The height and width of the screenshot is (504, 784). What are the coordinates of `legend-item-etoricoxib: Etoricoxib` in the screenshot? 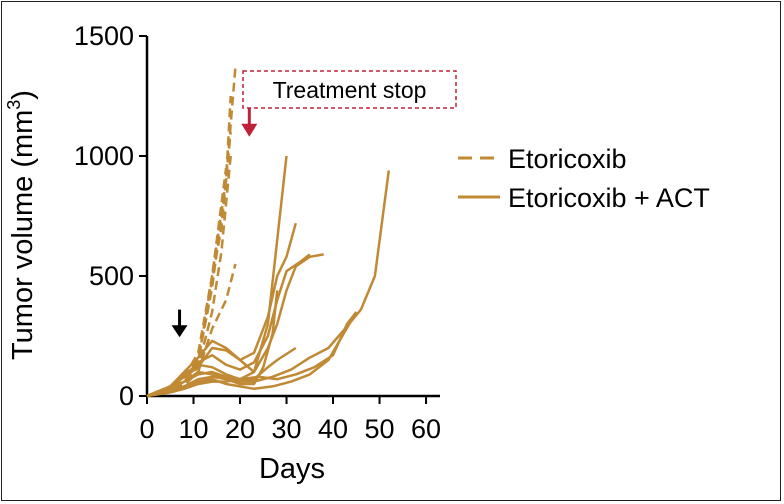 It's located at (542, 159).